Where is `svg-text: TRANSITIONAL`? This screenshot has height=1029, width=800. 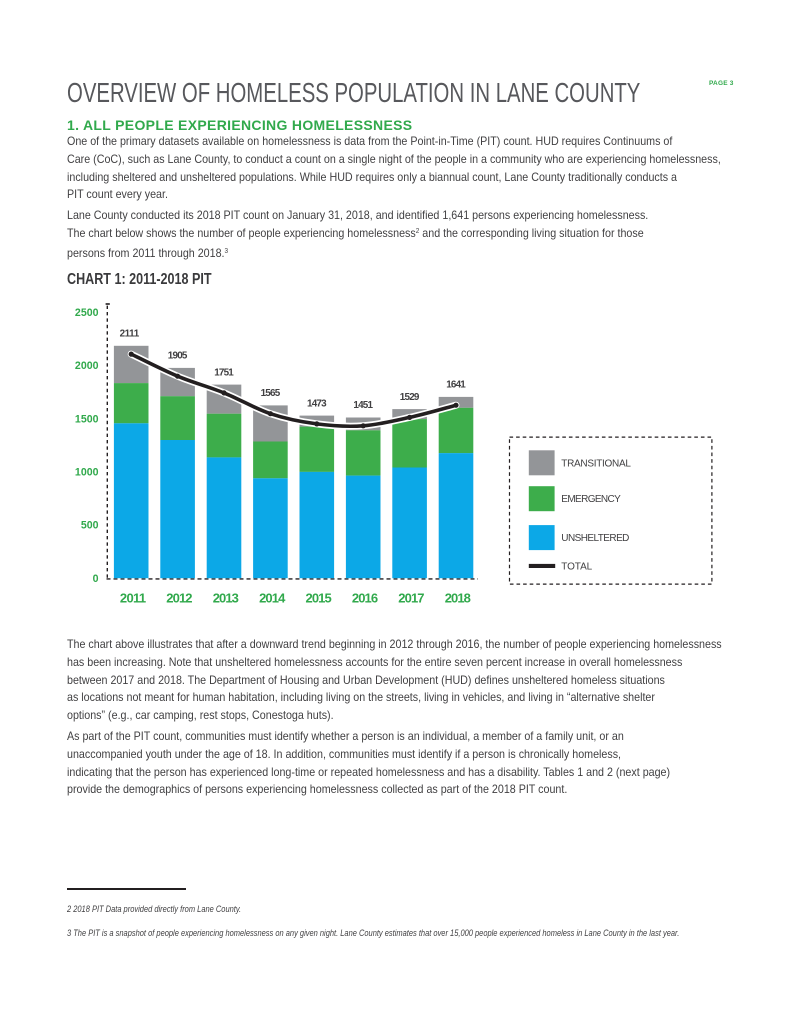
svg-text: TRANSITIONAL is located at coordinates (596, 463).